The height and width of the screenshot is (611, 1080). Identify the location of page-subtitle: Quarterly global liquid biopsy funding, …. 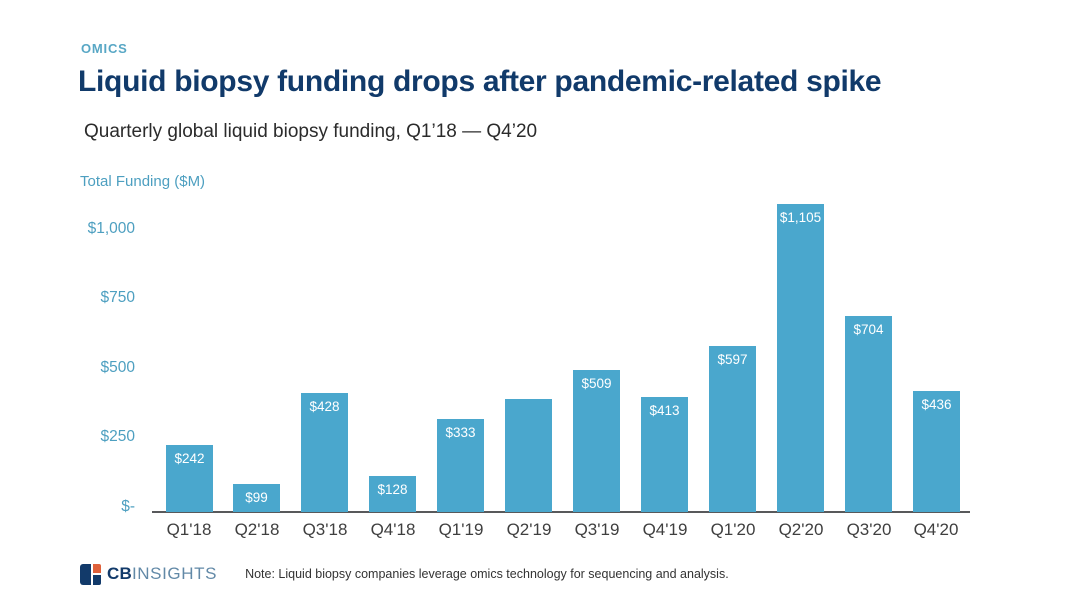
(311, 131).